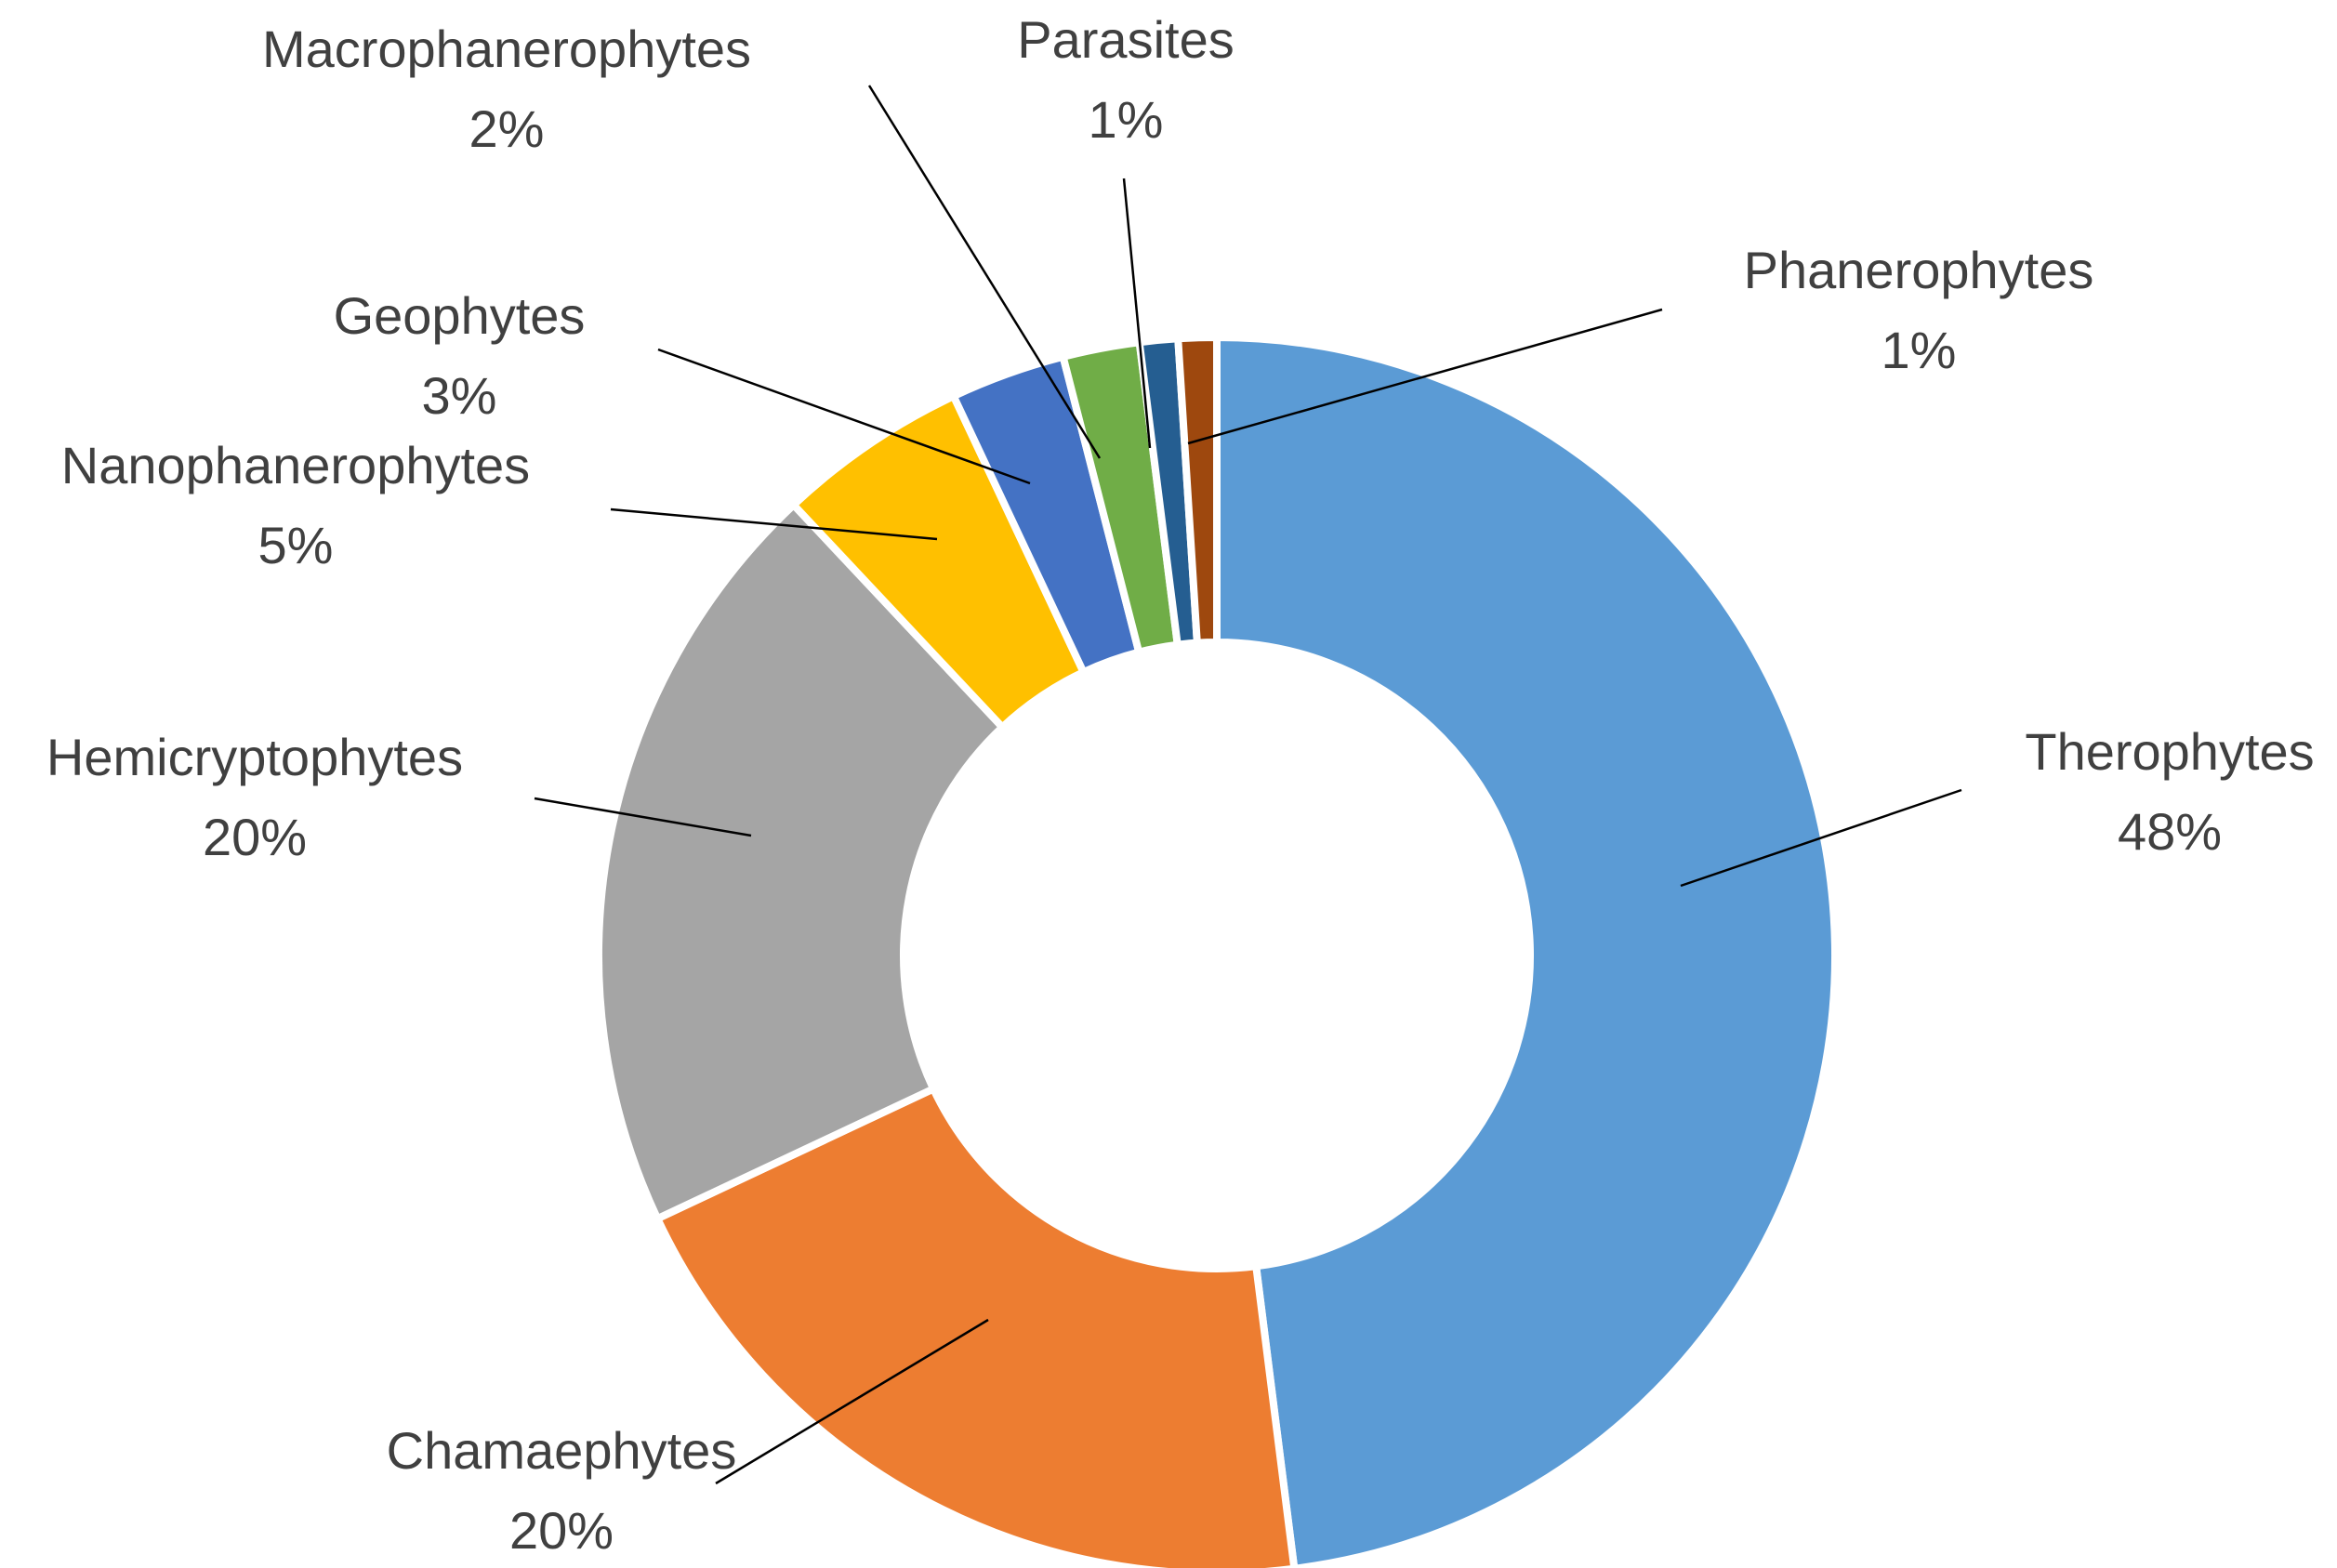  I want to click on leader-line-nanophanerophytes, so click(774, 524).